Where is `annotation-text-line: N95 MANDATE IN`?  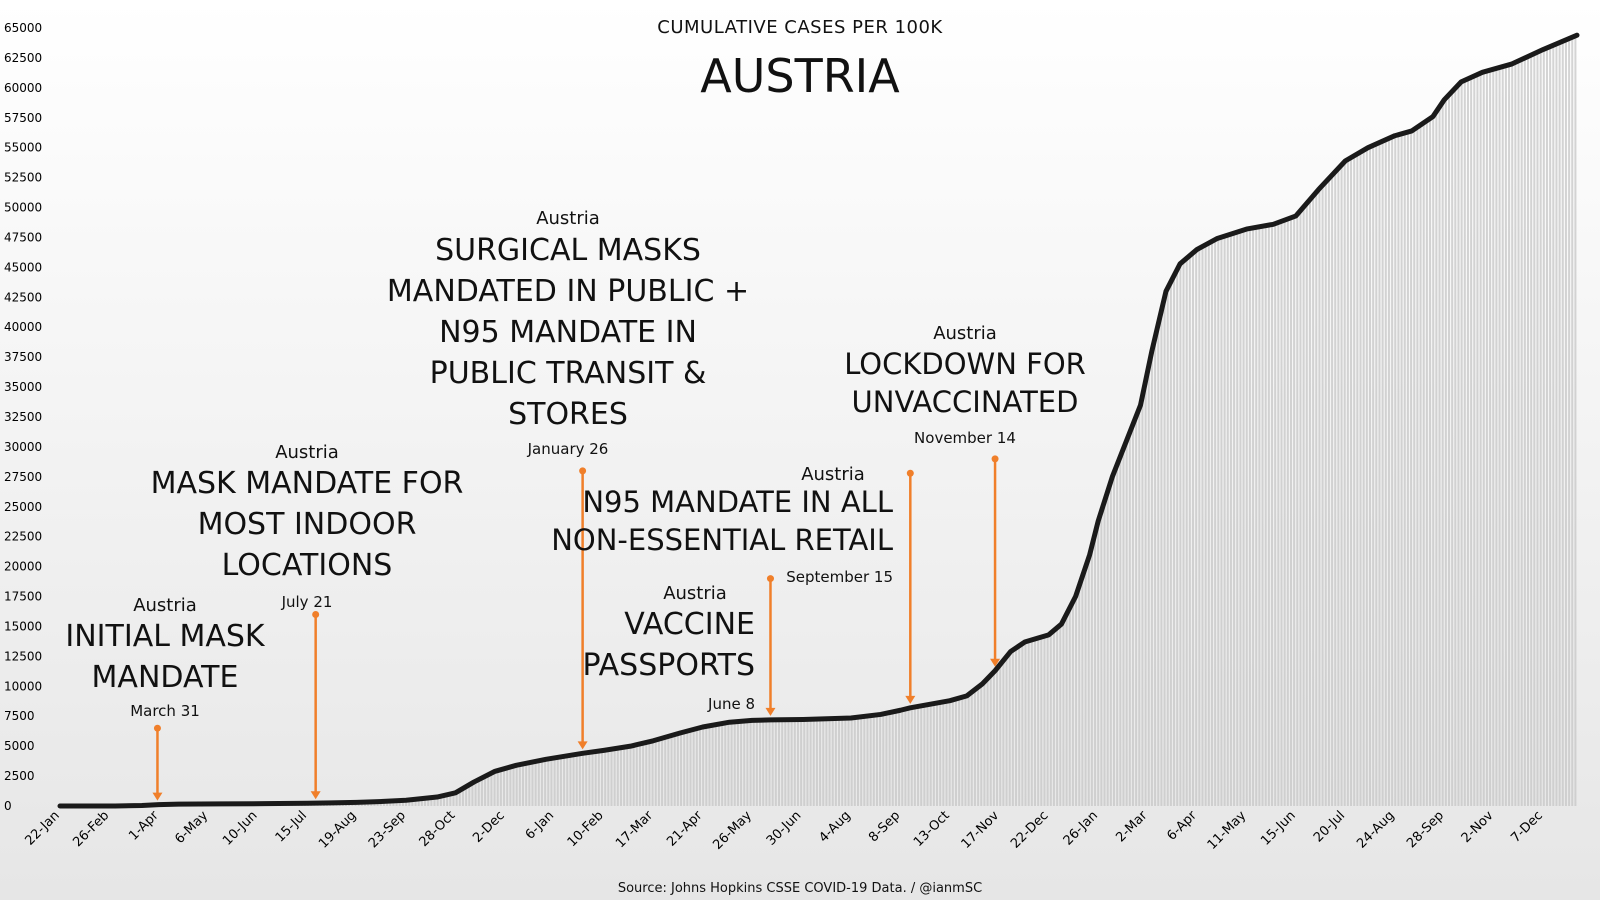 annotation-text-line: N95 MANDATE IN is located at coordinates (568, 332).